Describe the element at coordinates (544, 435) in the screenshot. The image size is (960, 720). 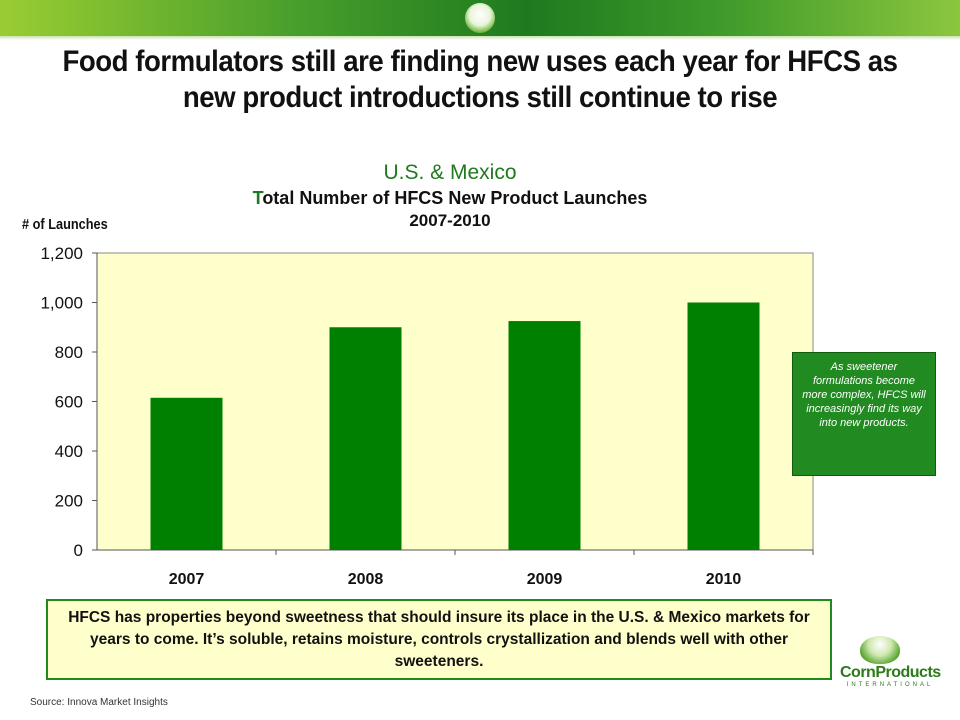
I see `bar-2009` at that location.